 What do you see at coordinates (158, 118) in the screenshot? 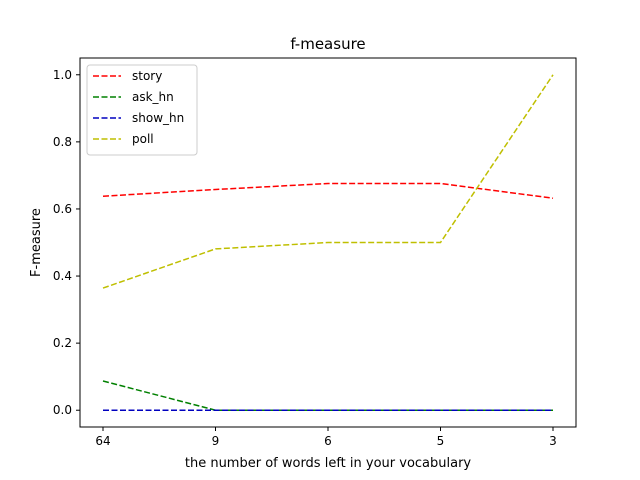
I see `legend-label-show-hn: show_hn` at bounding box center [158, 118].